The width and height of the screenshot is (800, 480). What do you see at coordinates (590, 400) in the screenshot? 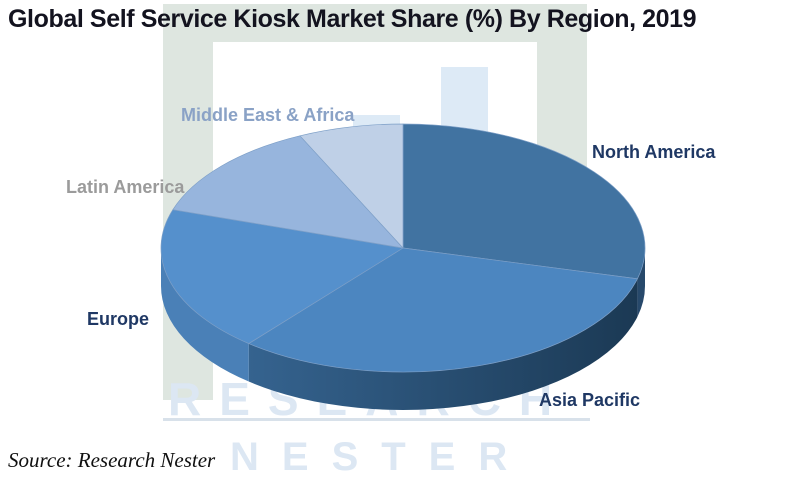
I see `slice-label-asia-pacific: Asia Pacific` at bounding box center [590, 400].